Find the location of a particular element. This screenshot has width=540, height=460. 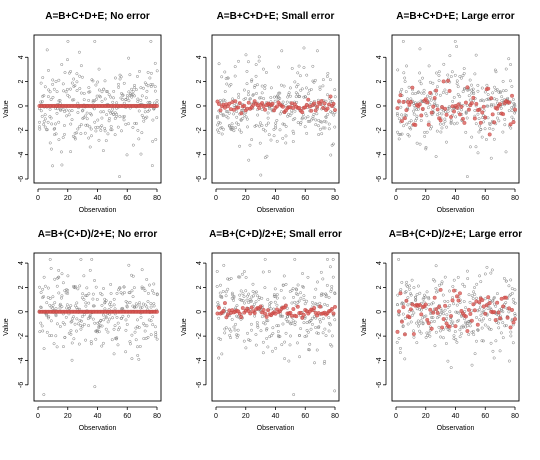

y-tick-label: 0 is located at coordinates (379, 106).